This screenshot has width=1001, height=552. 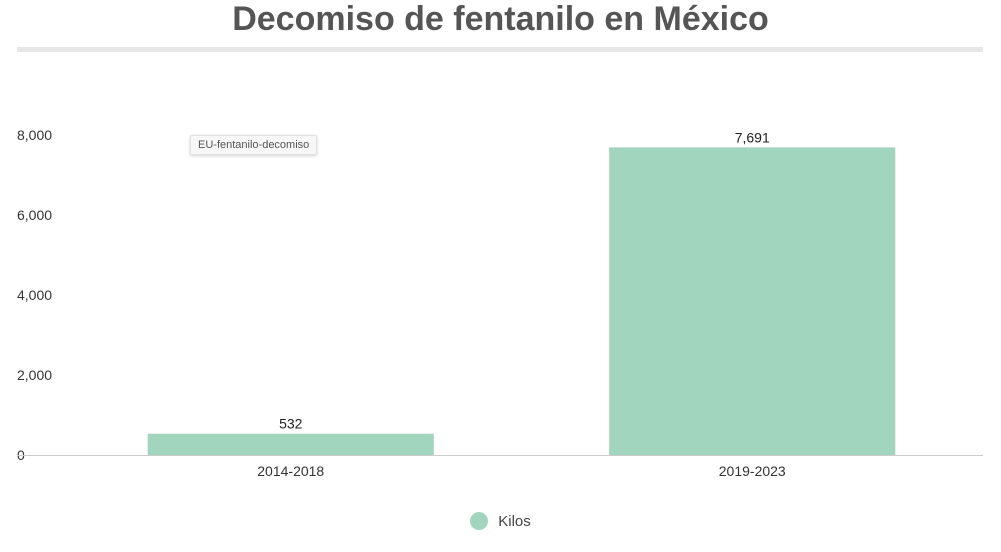 I want to click on data-label: 532, so click(x=291, y=424).